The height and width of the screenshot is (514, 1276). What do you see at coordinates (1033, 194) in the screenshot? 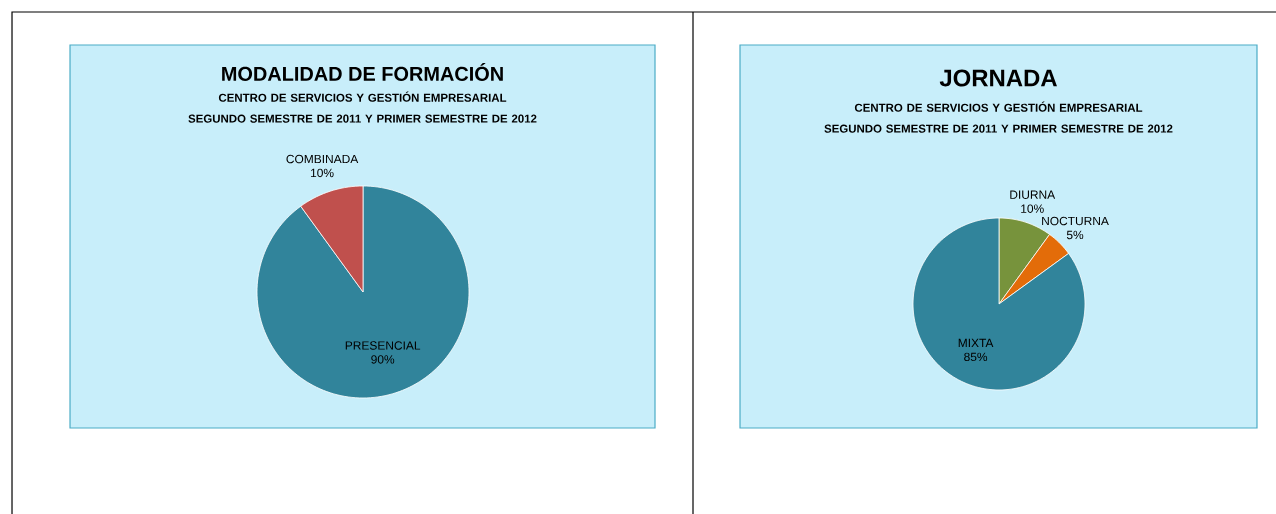
I see `slice-label: DIURNA` at bounding box center [1033, 194].